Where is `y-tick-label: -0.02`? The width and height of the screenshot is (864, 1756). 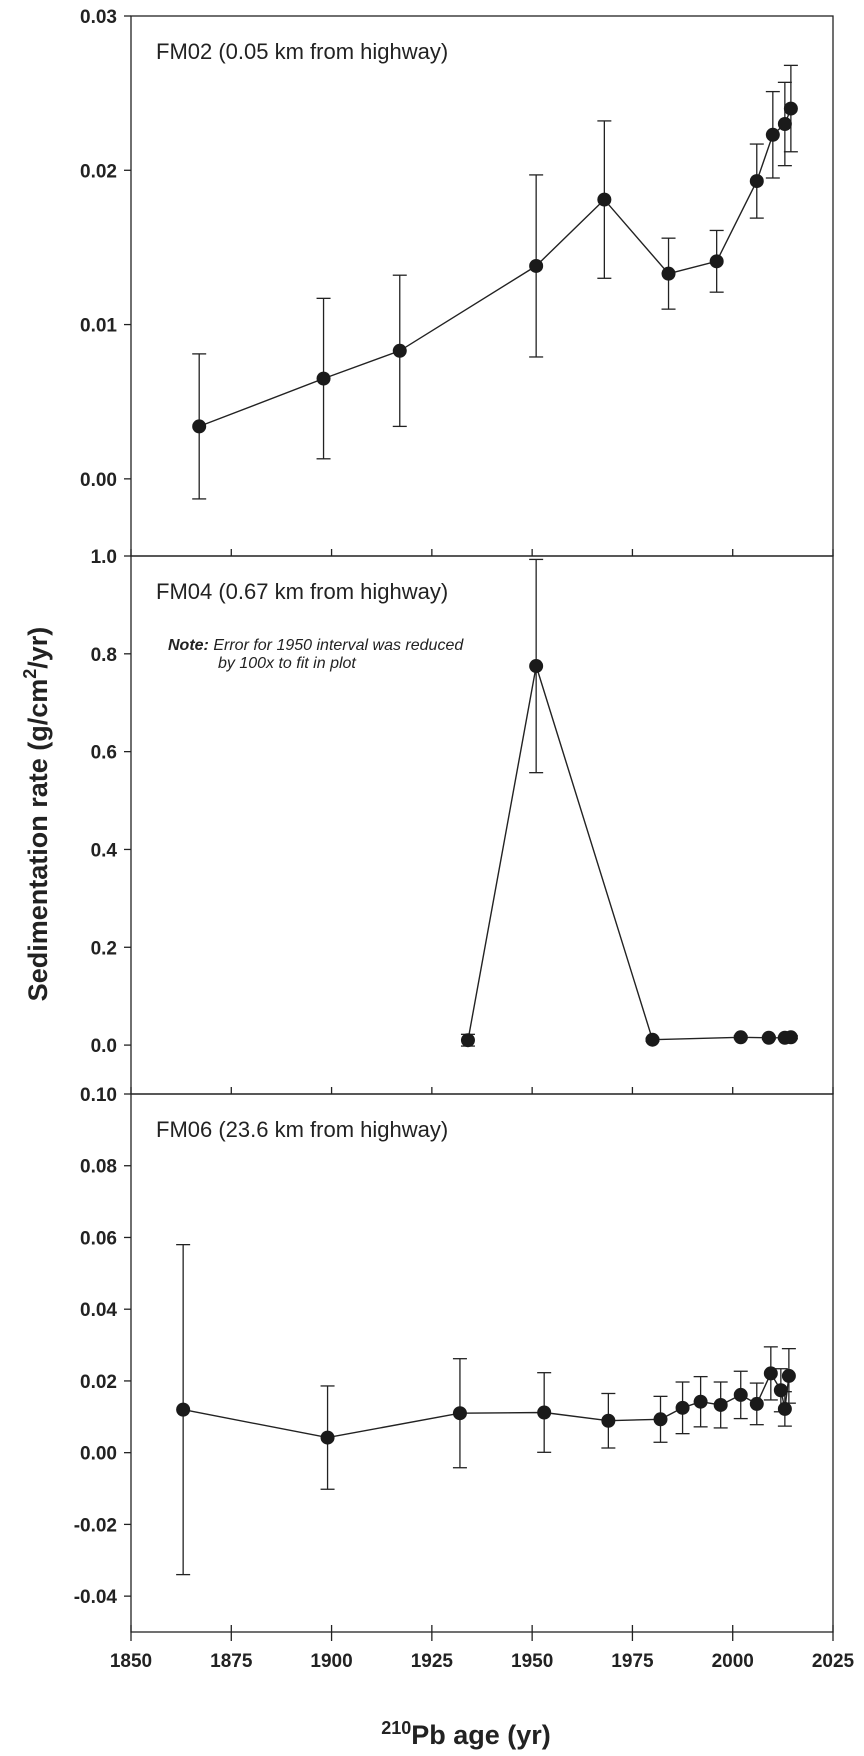 y-tick-label: -0.02 is located at coordinates (95, 1525).